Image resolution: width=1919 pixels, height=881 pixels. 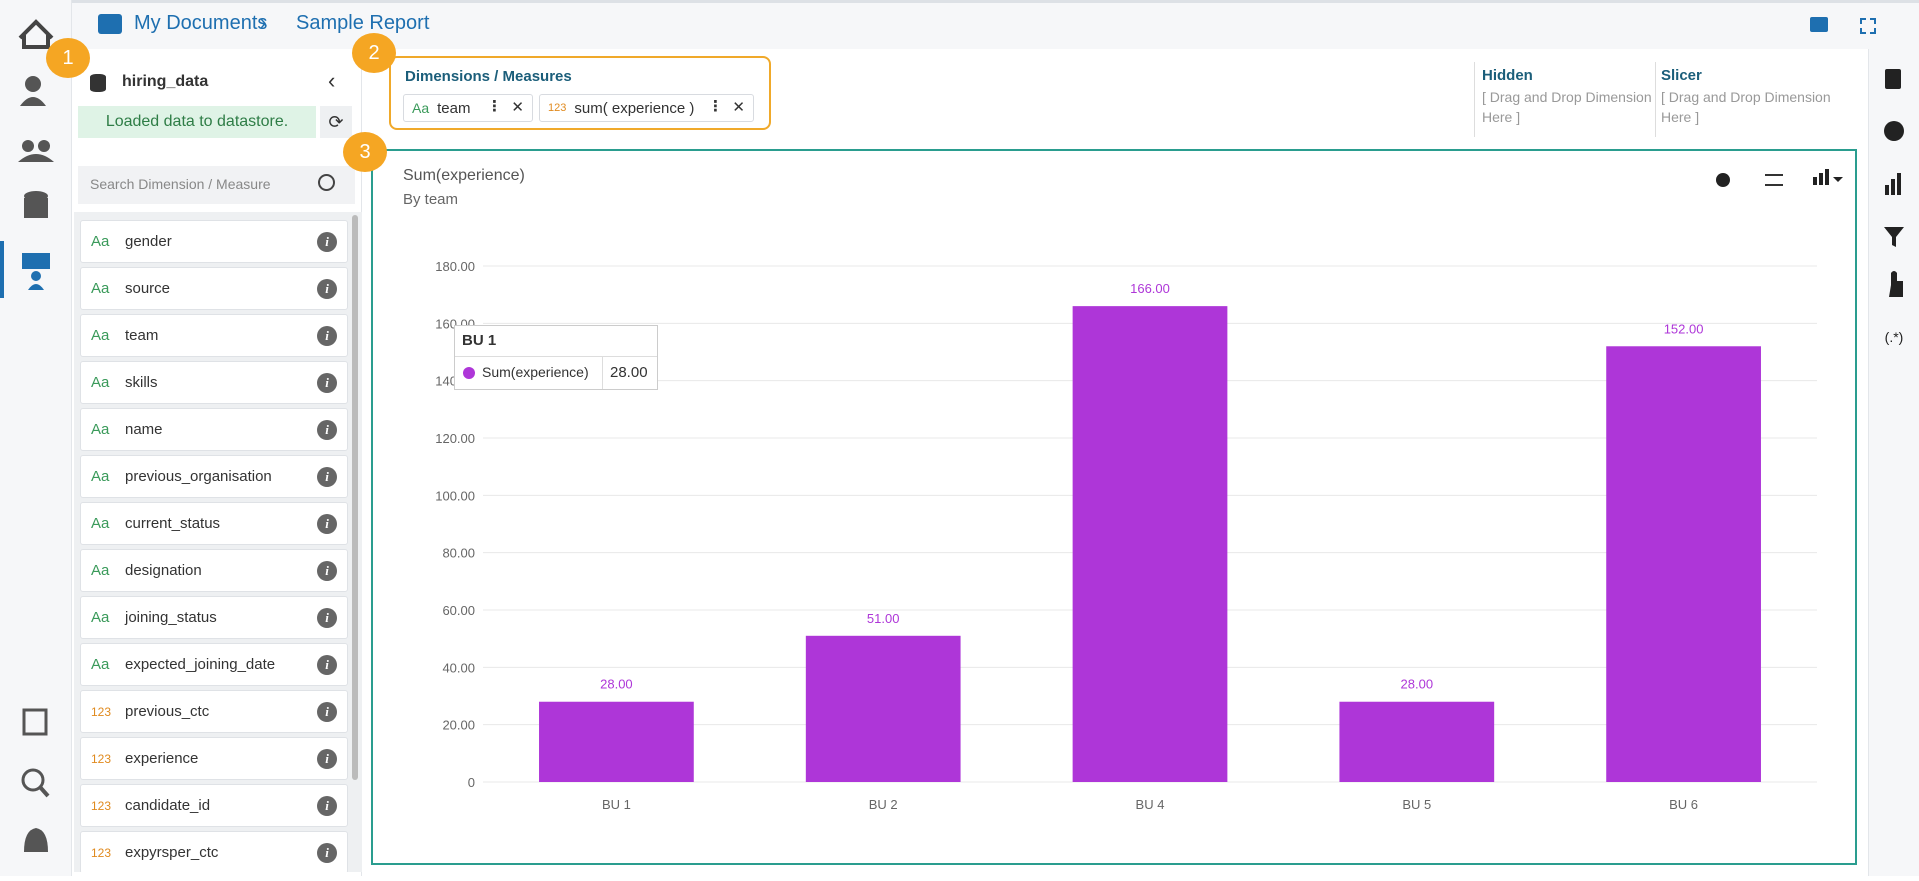 I want to click on pill-name: team, so click(x=454, y=108).